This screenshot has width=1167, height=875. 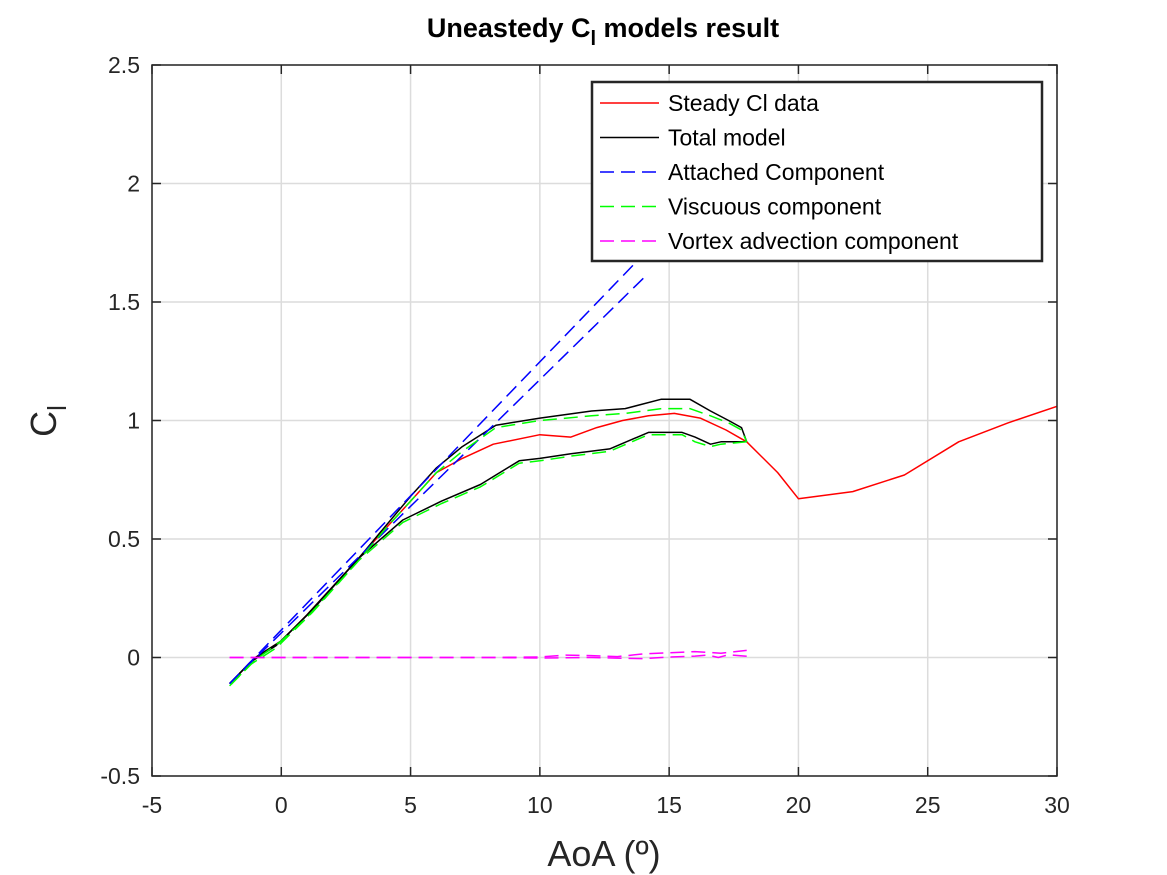 I want to click on y-tick-label: -0.5, so click(x=120, y=776).